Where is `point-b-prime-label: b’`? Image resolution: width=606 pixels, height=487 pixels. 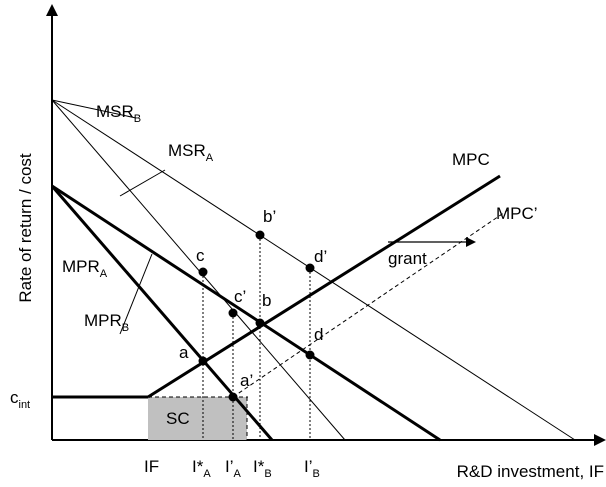
point-b-prime-label: b’ is located at coordinates (269, 216).